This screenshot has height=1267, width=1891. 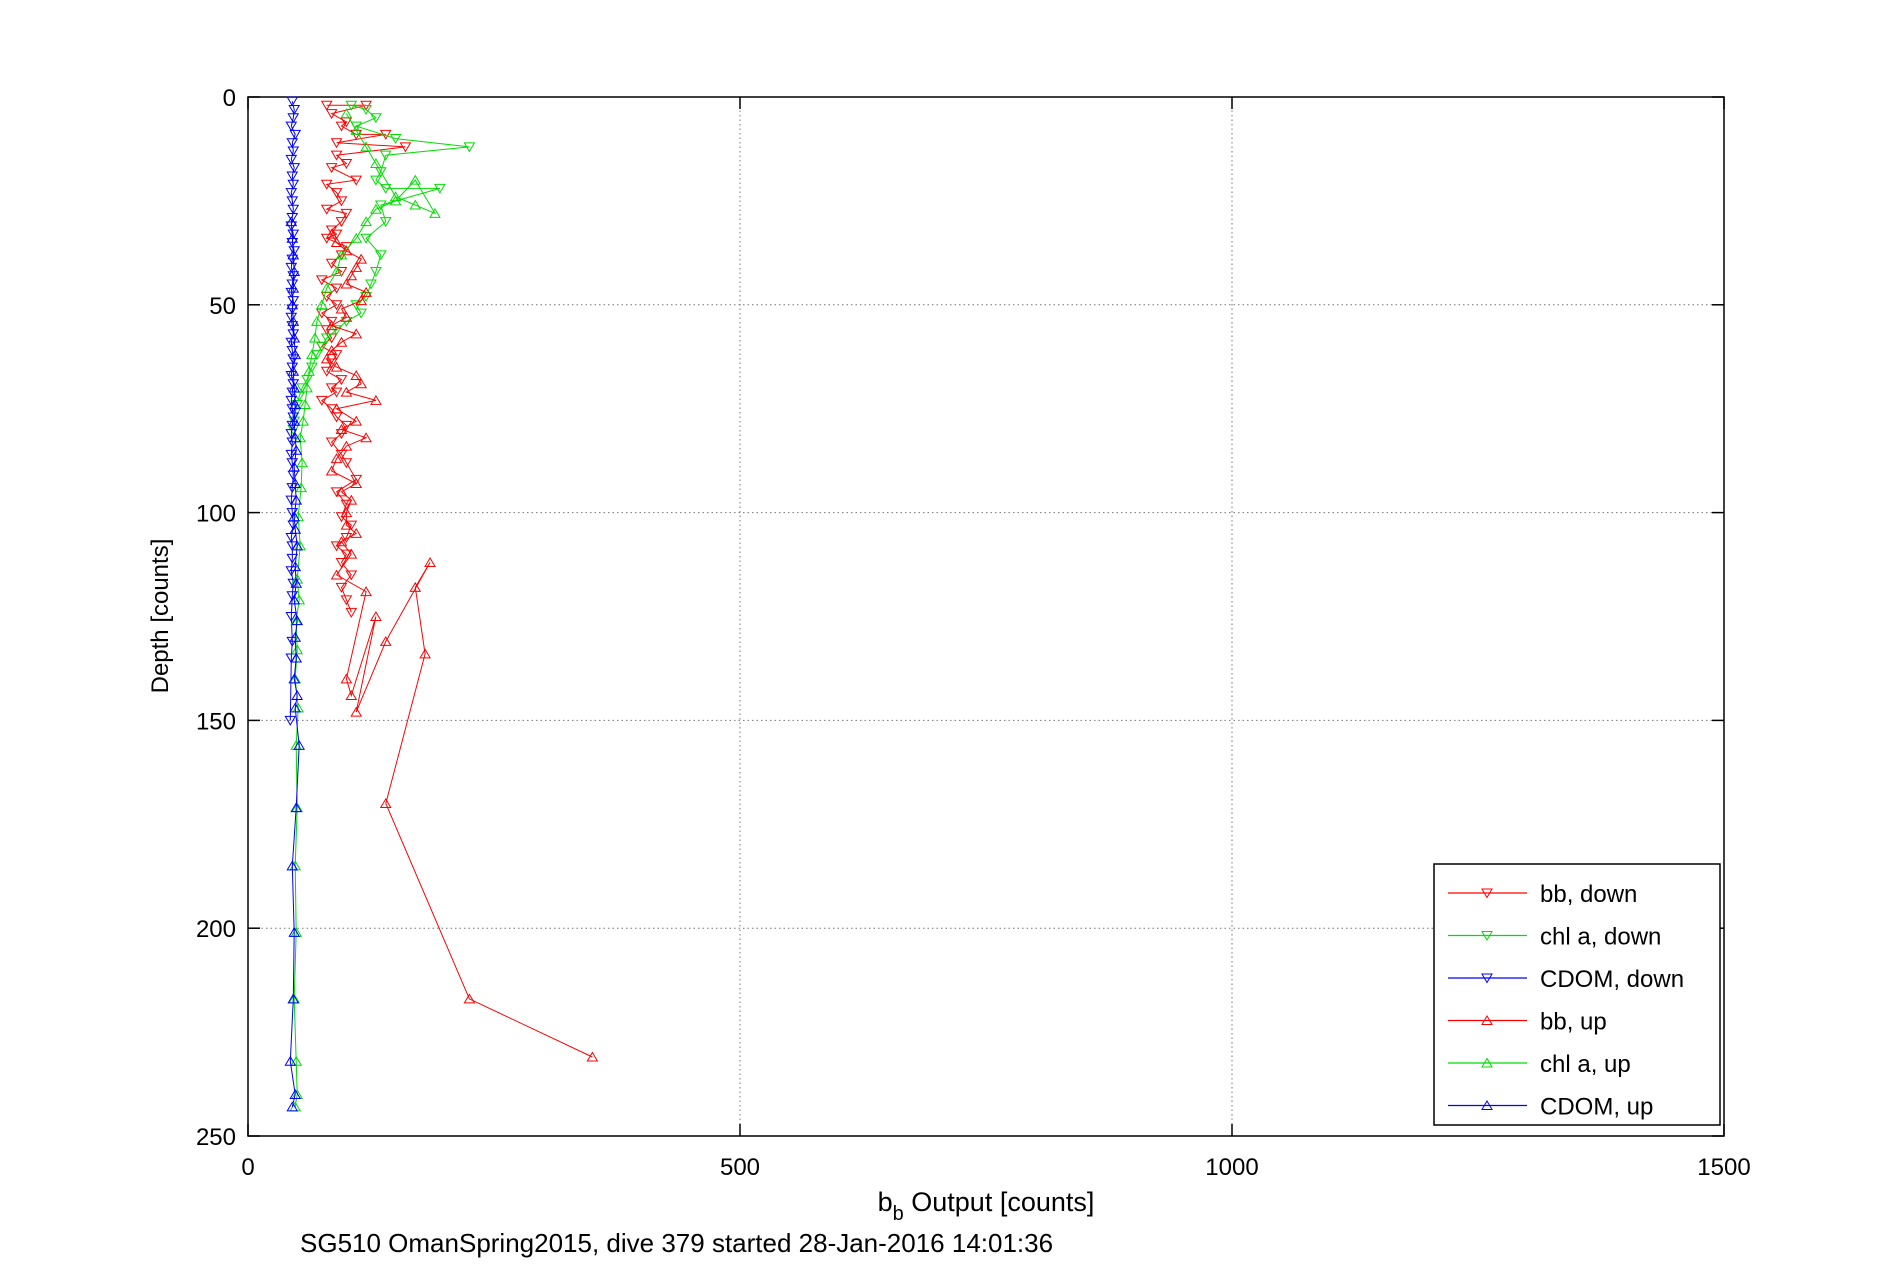 I want to click on legend-box, so click(x=1577, y=994).